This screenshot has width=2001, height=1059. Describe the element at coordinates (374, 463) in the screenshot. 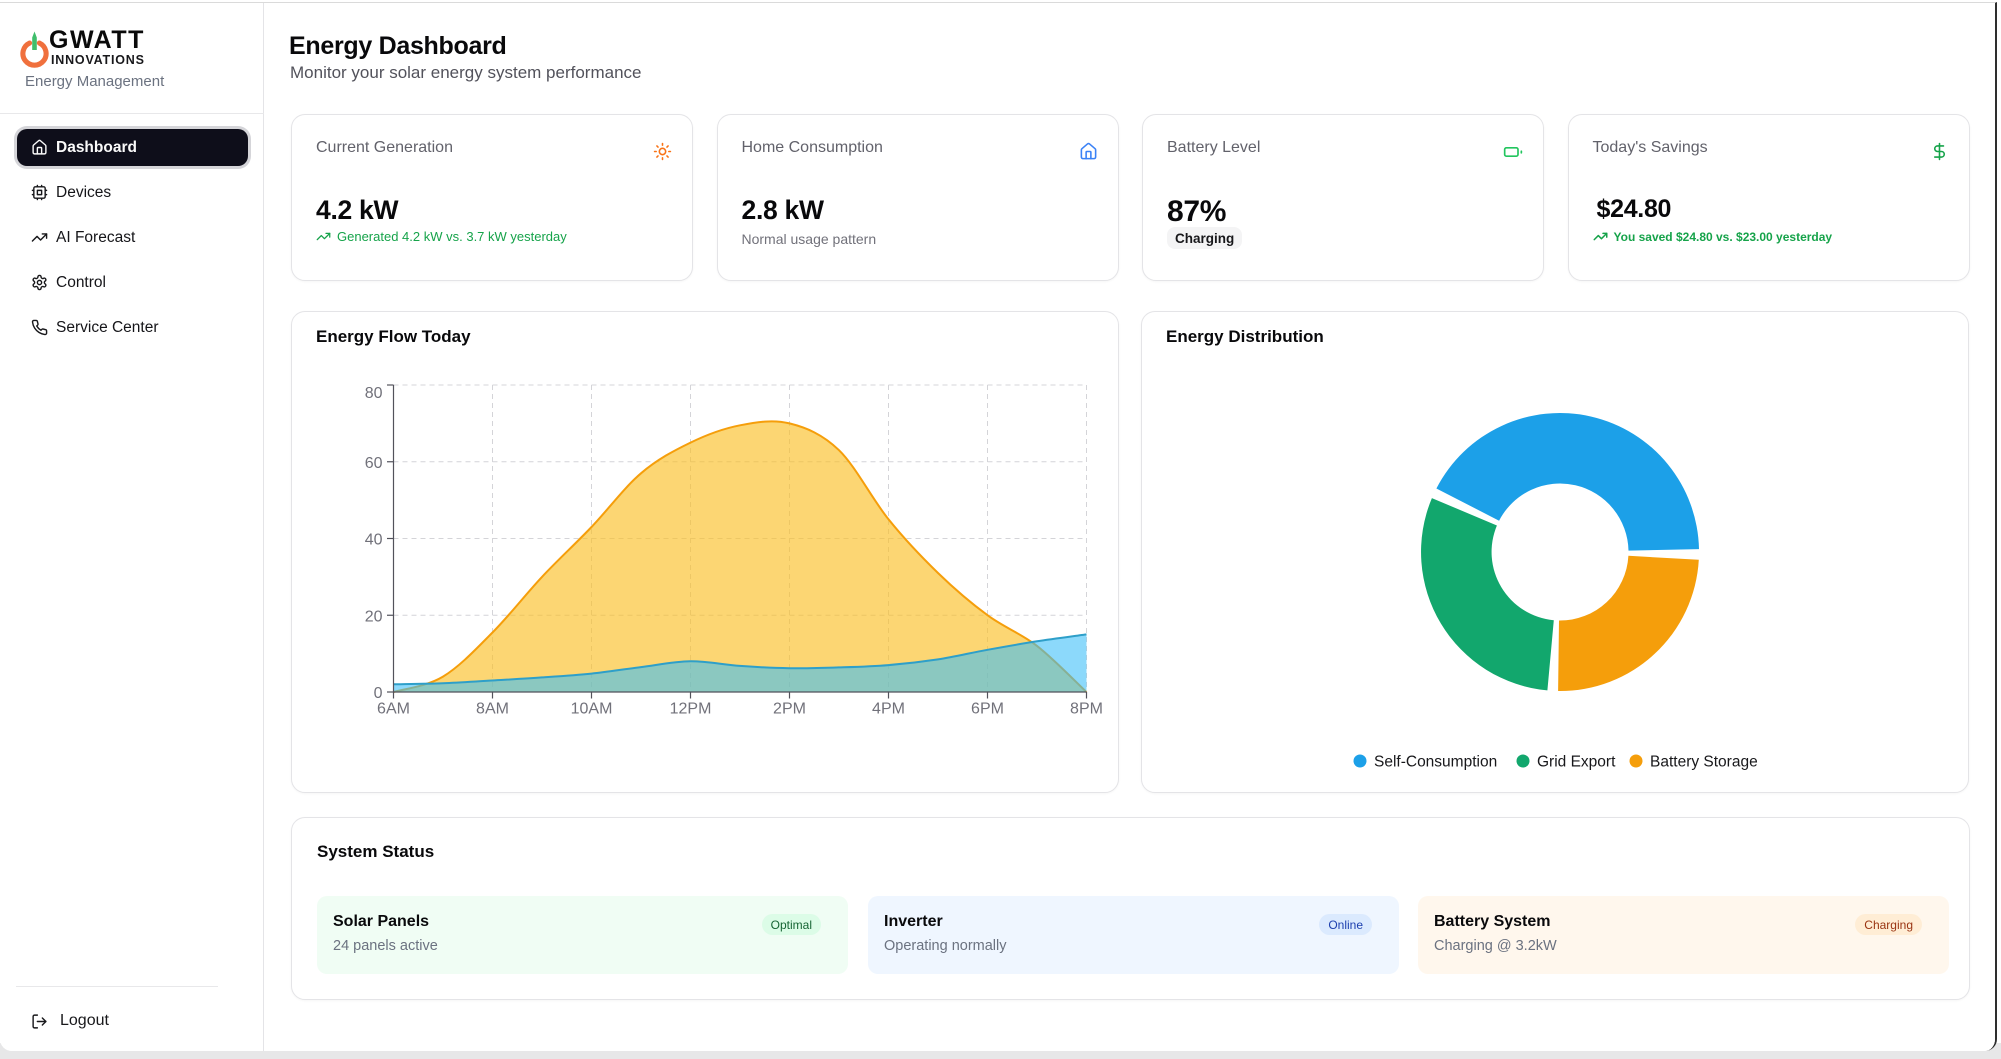

I see `svg-text: 60` at that location.